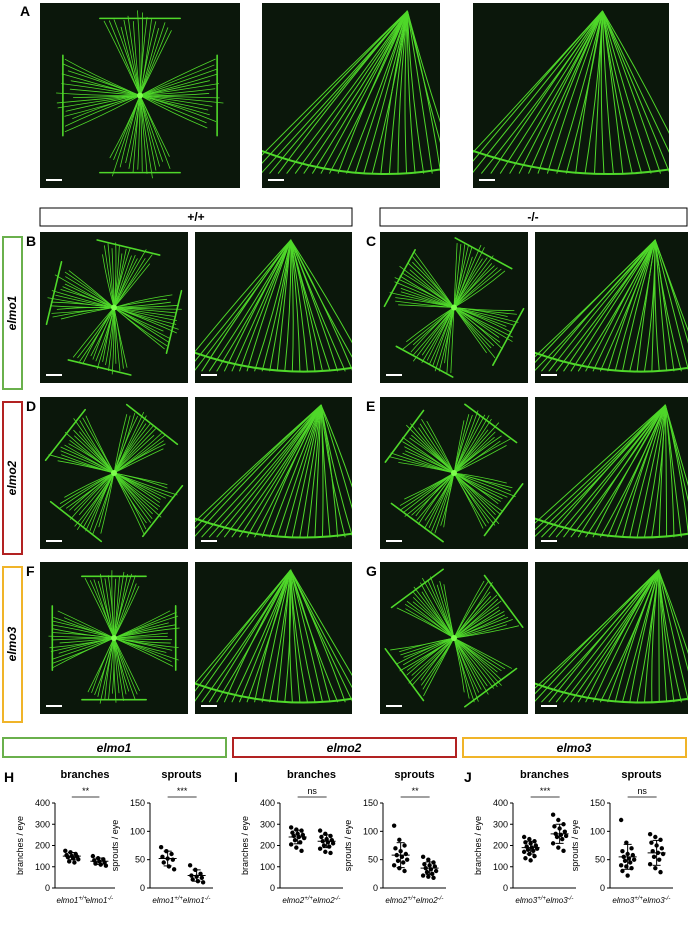 Image resolution: width=689 pixels, height=935 pixels. What do you see at coordinates (532, 217) in the screenshot?
I see `genotype-header: -/-` at bounding box center [532, 217].